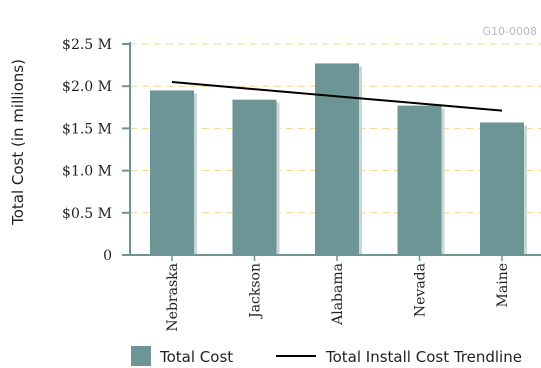 This screenshot has width=541, height=368. What do you see at coordinates (419, 180) in the screenshot?
I see `bar-nevada` at bounding box center [419, 180].